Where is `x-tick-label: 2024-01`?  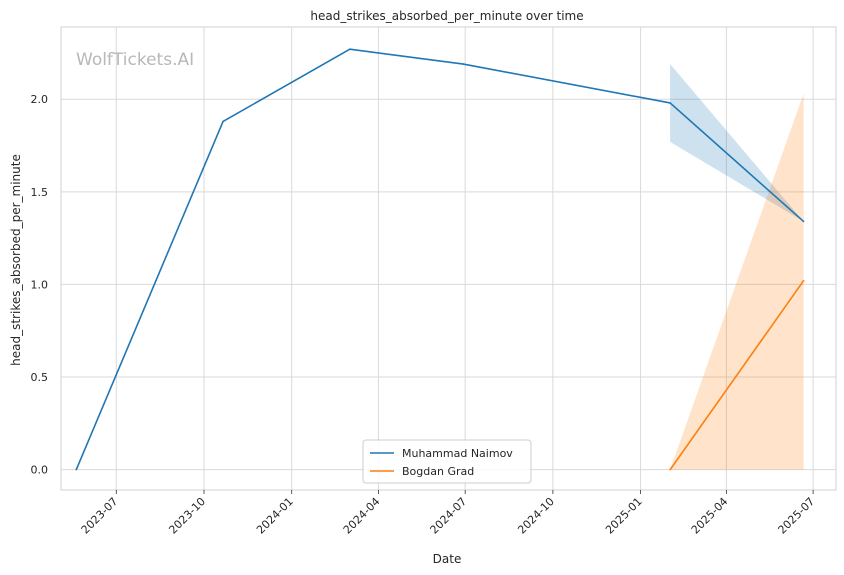 x-tick-label: 2024-01 is located at coordinates (275, 516).